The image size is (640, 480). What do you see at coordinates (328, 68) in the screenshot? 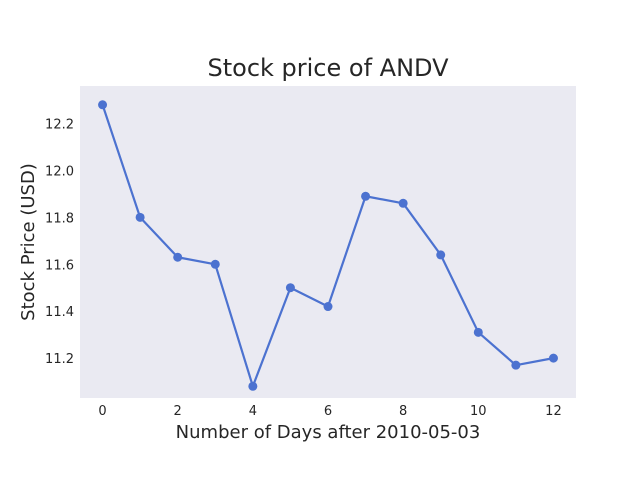
I see `chart-title: Stock price of ANDV` at bounding box center [328, 68].